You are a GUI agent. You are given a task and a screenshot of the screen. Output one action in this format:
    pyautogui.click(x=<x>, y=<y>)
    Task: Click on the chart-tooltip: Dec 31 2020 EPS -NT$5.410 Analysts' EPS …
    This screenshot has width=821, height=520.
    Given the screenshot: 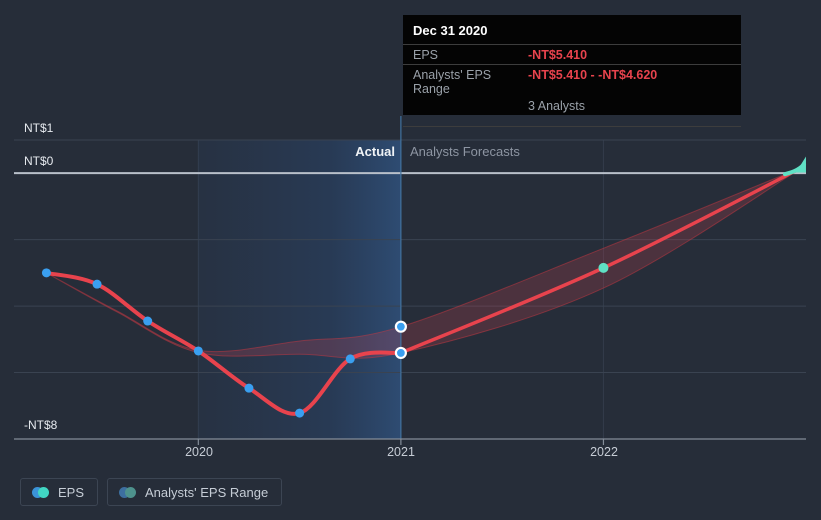 What is the action you would take?
    pyautogui.click(x=572, y=71)
    